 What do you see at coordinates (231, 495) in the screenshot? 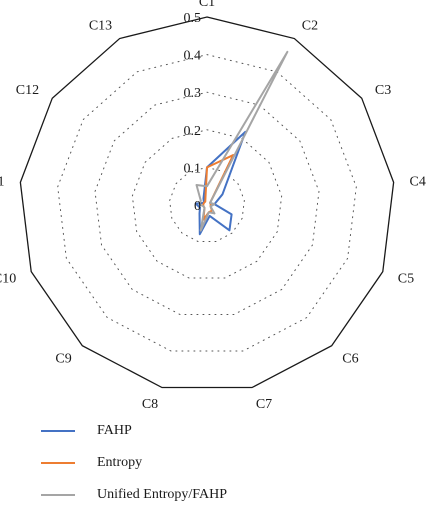
I see `legend-item-unified: Unified Entropy/FAHP` at bounding box center [231, 495].